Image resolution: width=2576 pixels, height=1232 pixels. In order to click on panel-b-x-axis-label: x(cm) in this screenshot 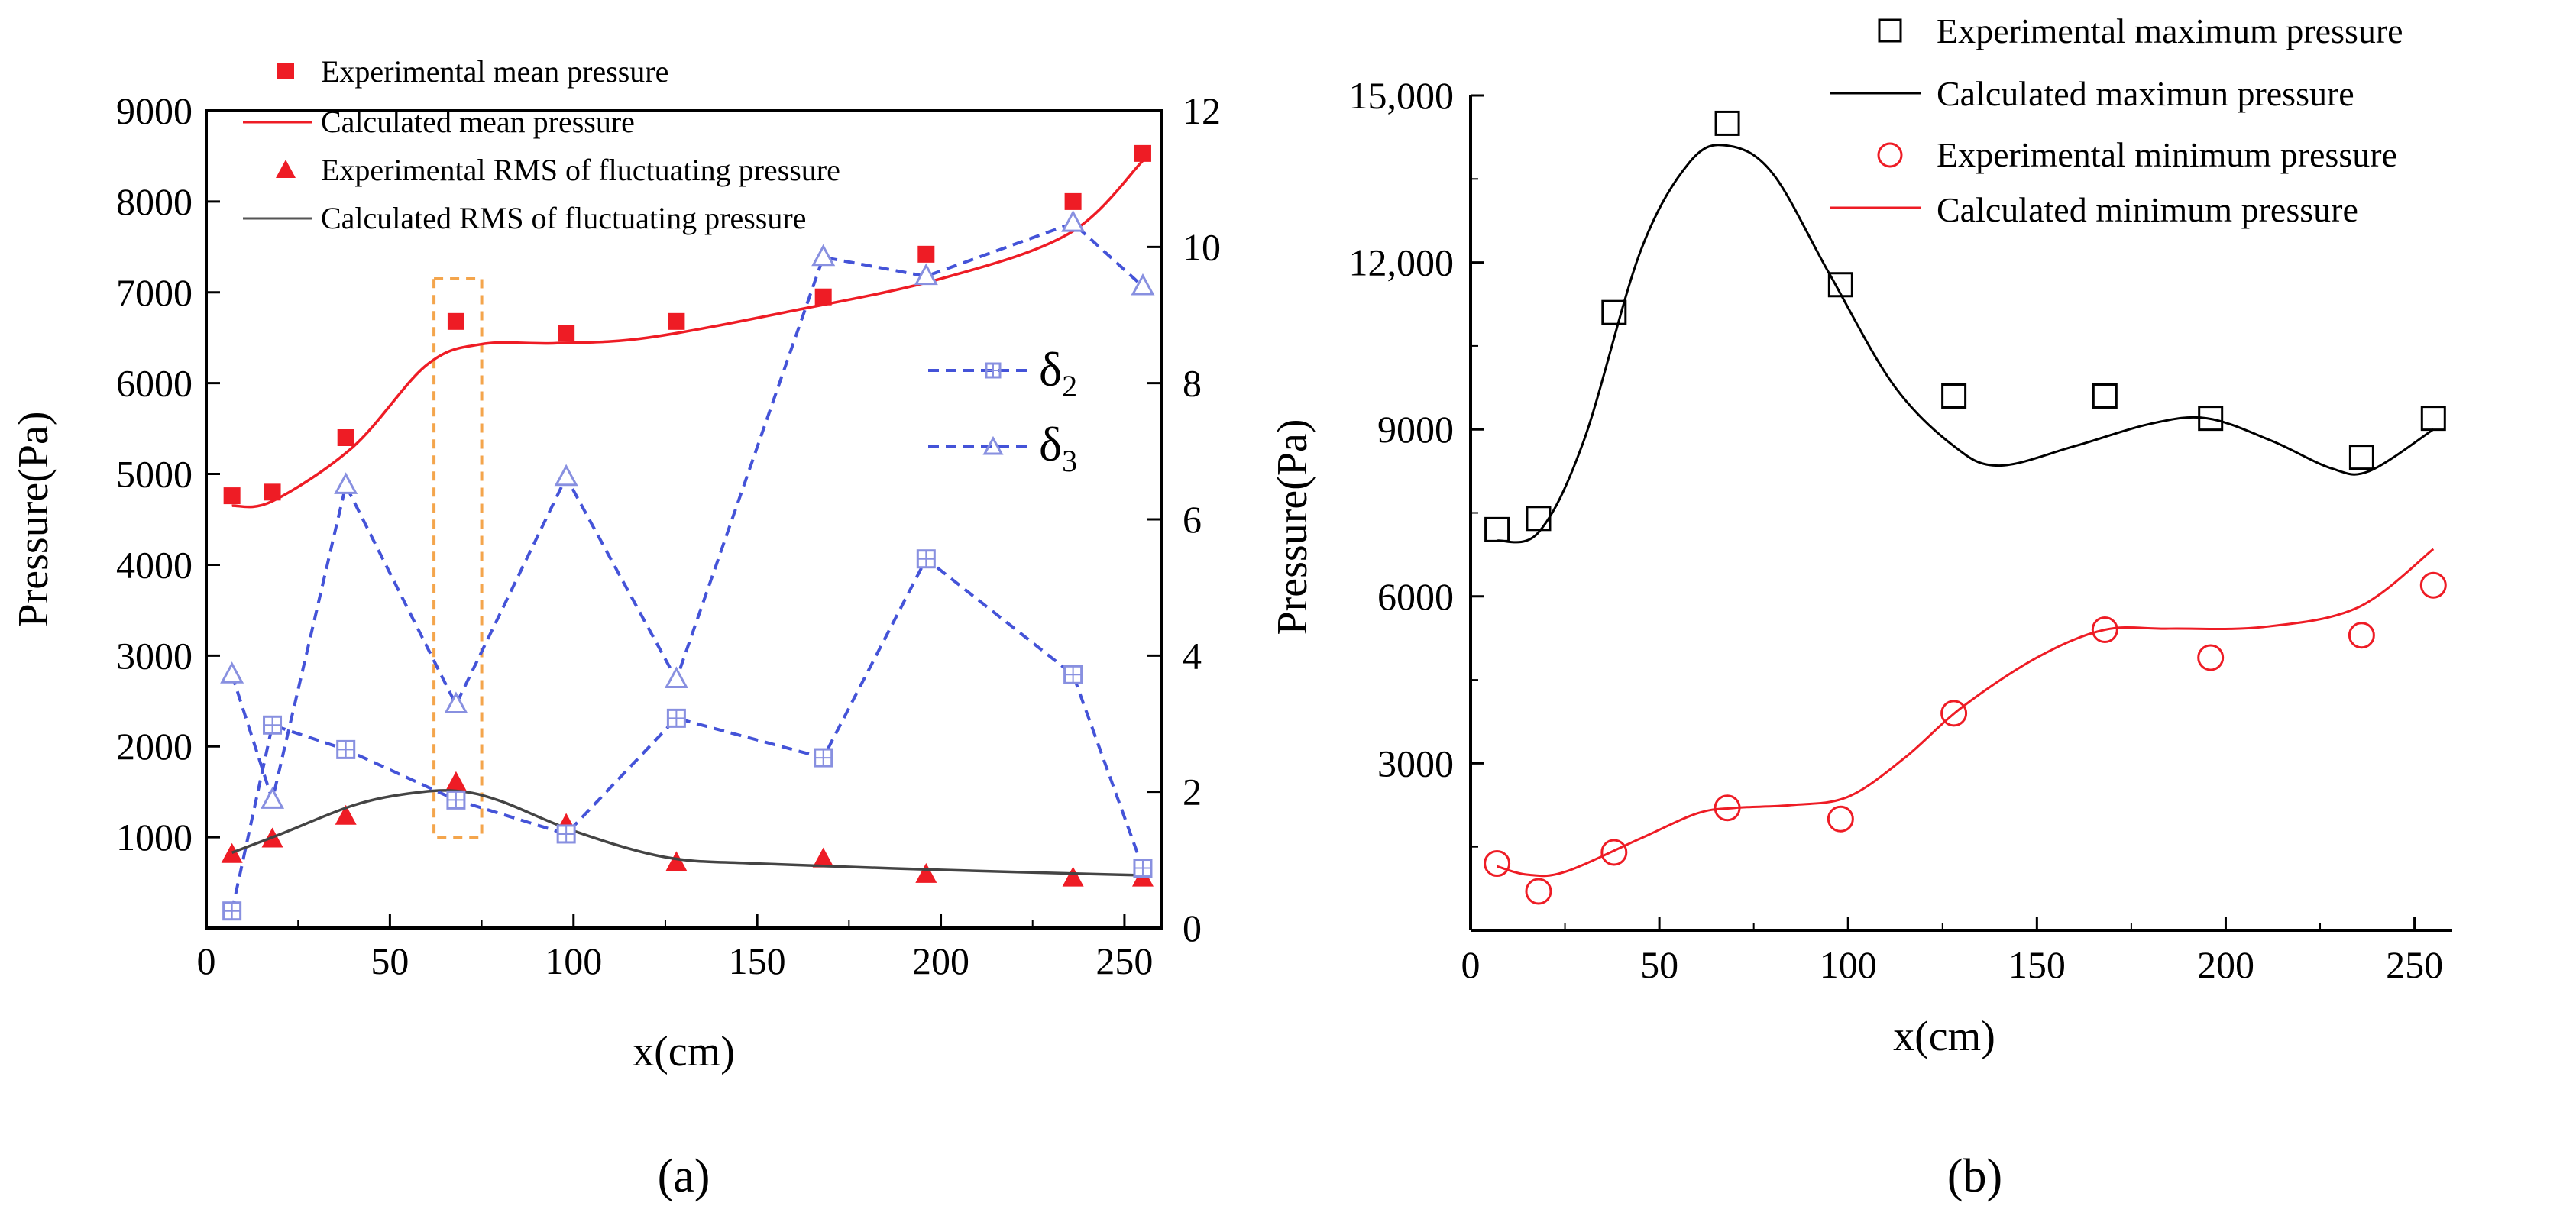, I will do `click(1944, 1036)`.